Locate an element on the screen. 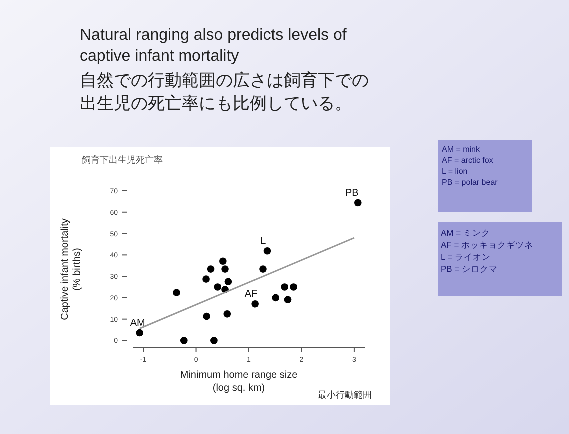  chart-title: Natural ranging also predicts levels of captive infant mortality is located at coordinates (214, 46).